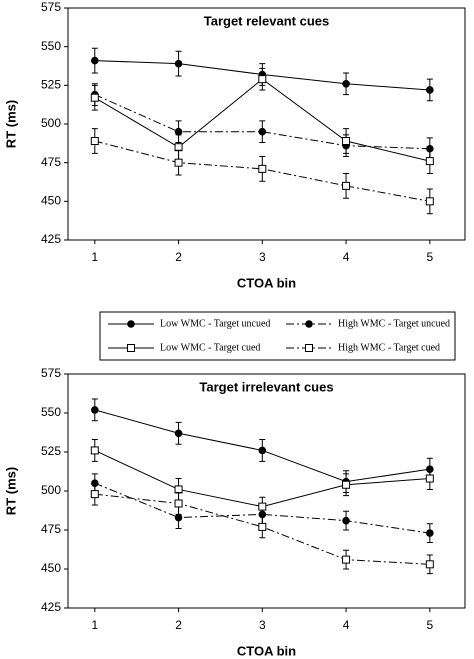  What do you see at coordinates (215, 323) in the screenshot?
I see `legend-label: Low WMC - Target uncued` at bounding box center [215, 323].